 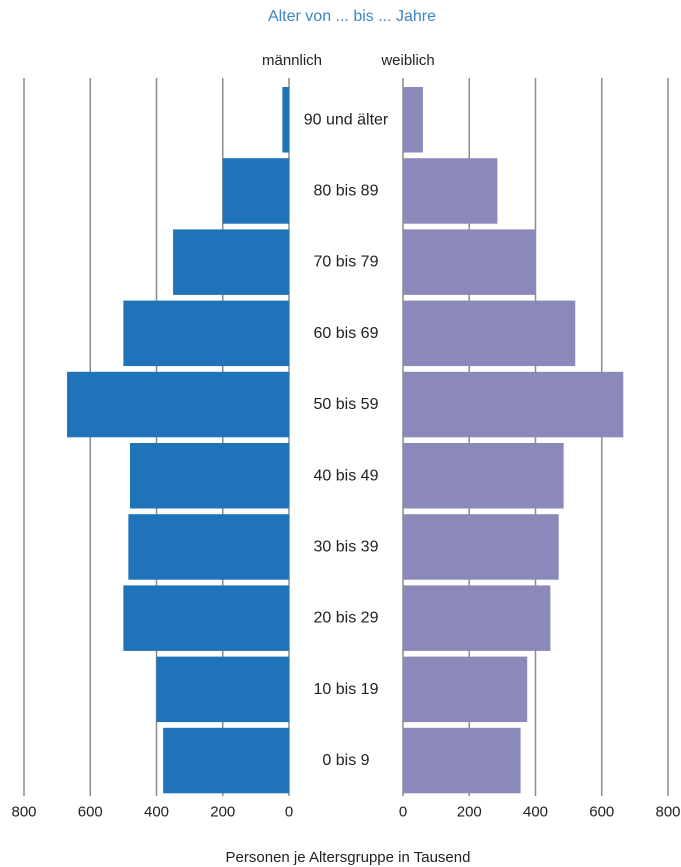 I want to click on category-label-2: 70 bis 79, so click(x=346, y=262).